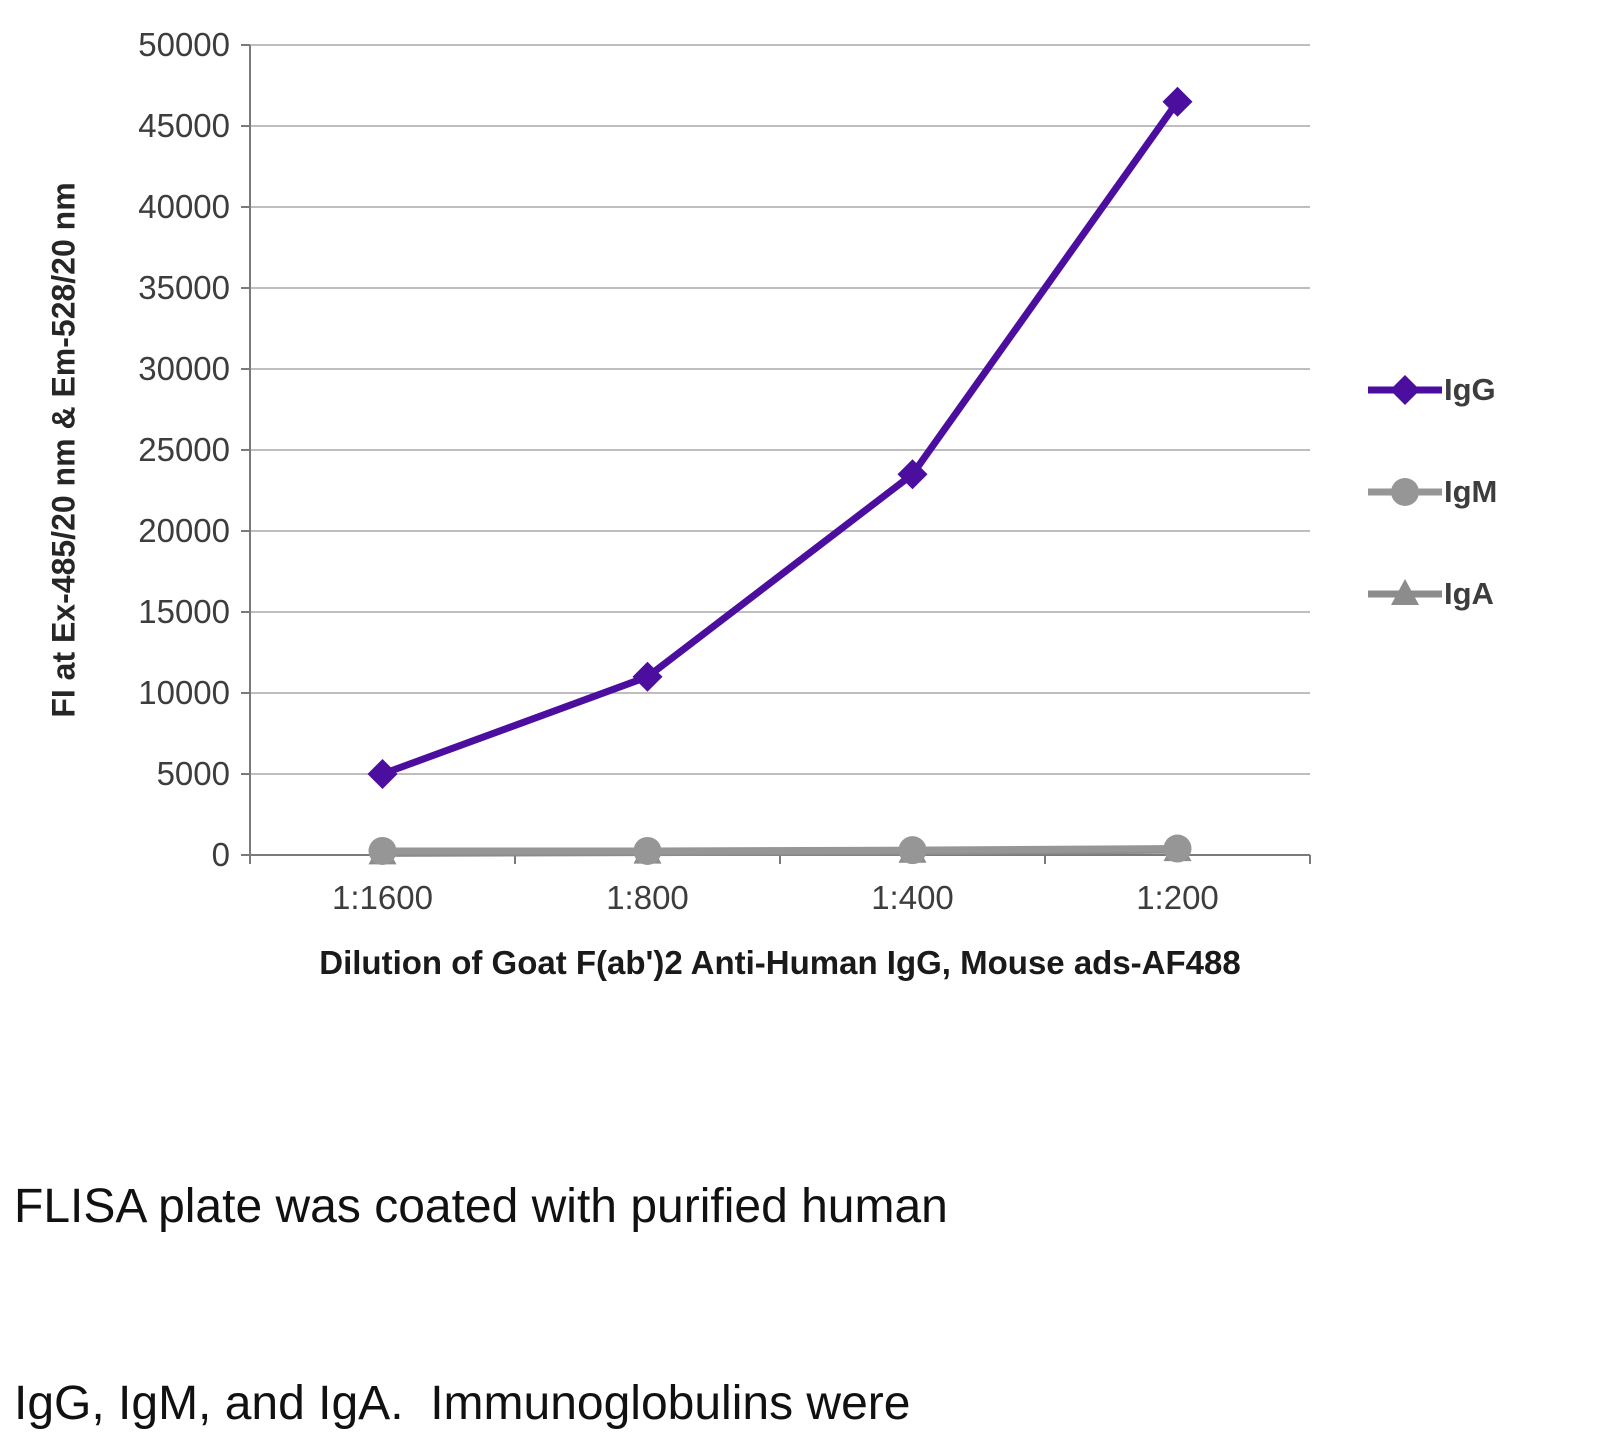  Describe the element at coordinates (1177, 897) in the screenshot. I see `x-tick-label: 1:200` at that location.